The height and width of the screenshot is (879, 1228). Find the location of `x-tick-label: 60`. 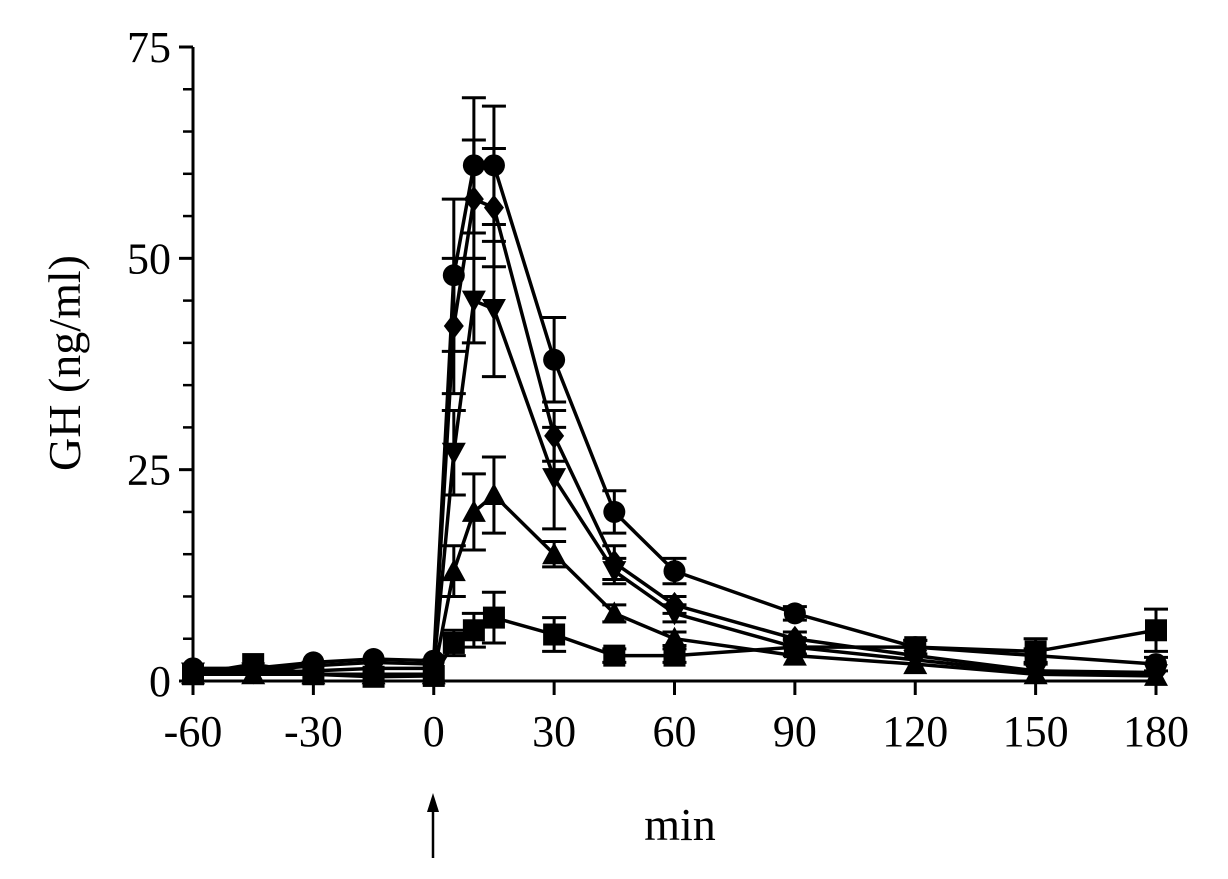

x-tick-label: 60 is located at coordinates (675, 731).